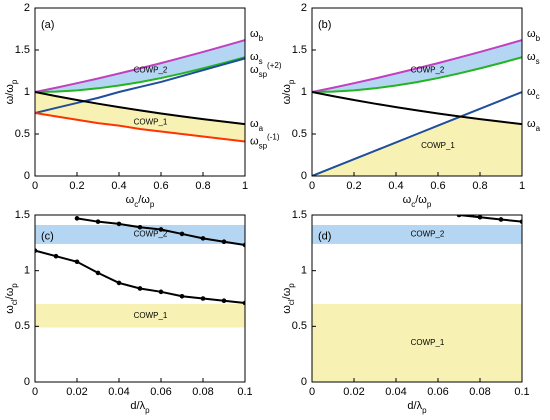 This screenshot has height=420, width=550. I want to click on panel-label: (c), so click(47, 237).